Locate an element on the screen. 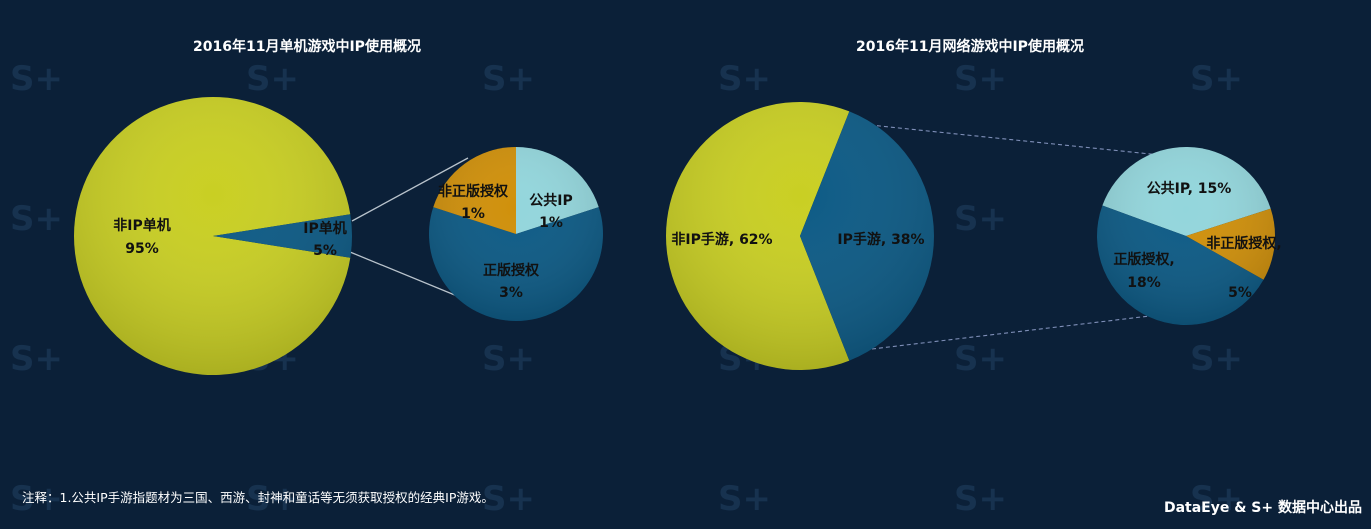 This screenshot has height=529, width=1371. chart2-main-shading is located at coordinates (800, 236).